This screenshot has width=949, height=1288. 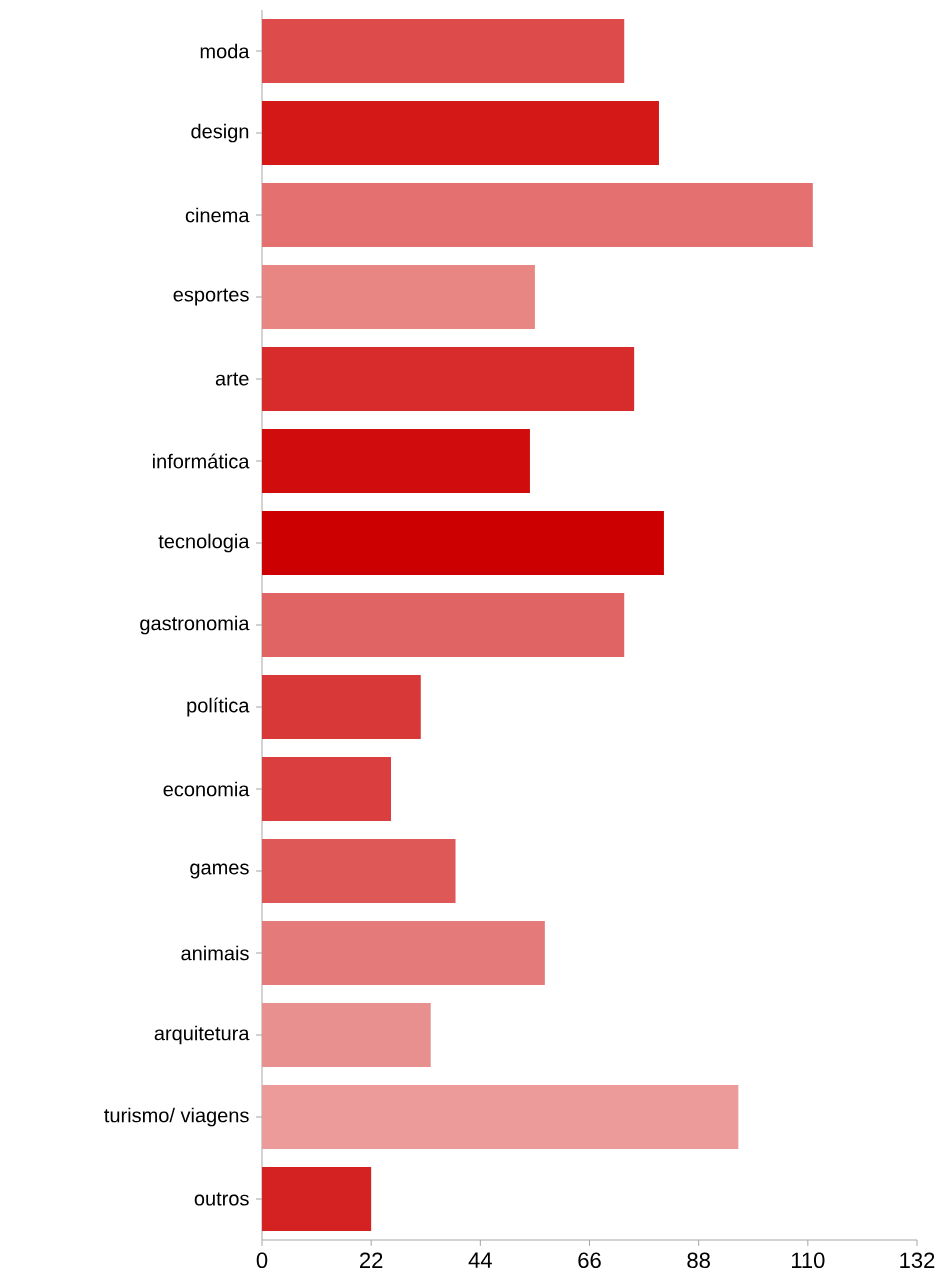 What do you see at coordinates (211, 297) in the screenshot?
I see `y-tick-label: esportes` at bounding box center [211, 297].